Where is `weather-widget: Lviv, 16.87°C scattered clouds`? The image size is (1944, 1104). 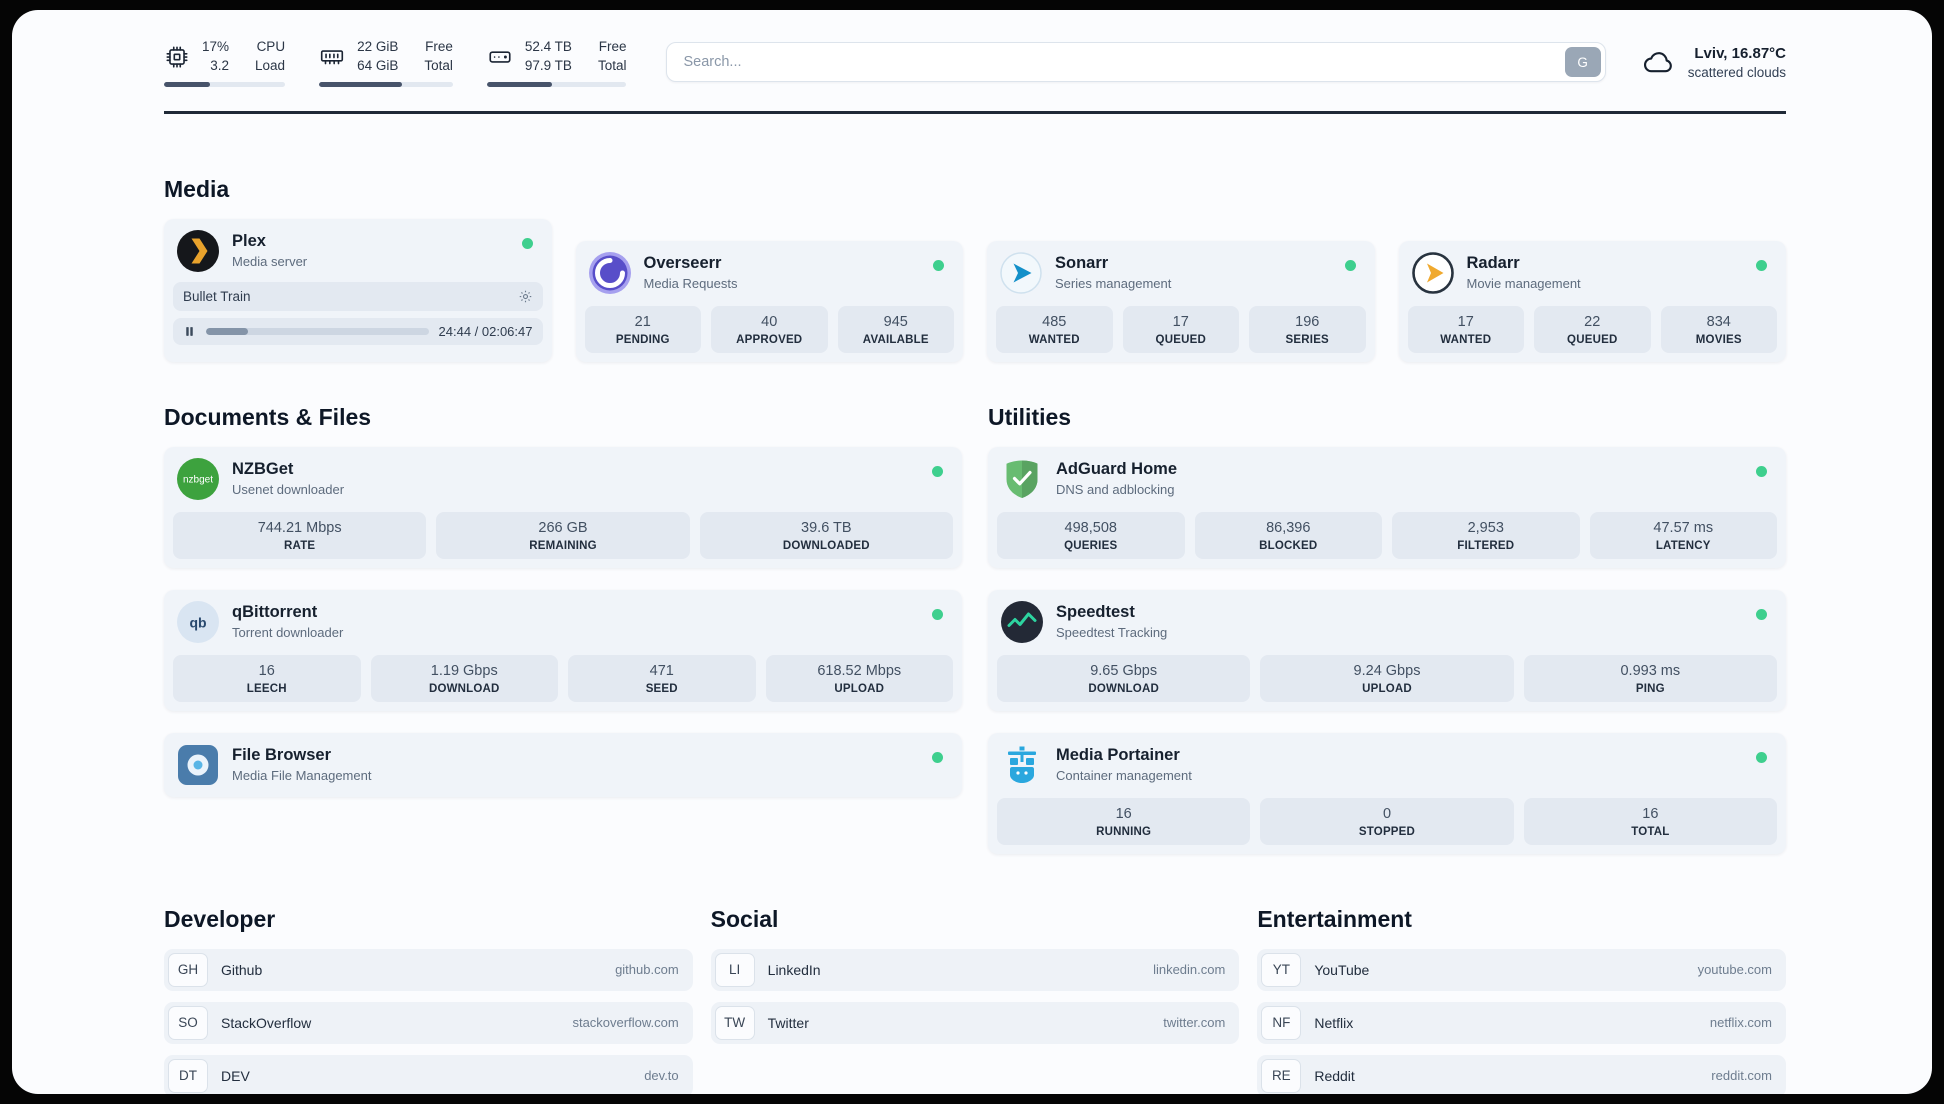 weather-widget: Lviv, 16.87°C scattered clouds is located at coordinates (1714, 62).